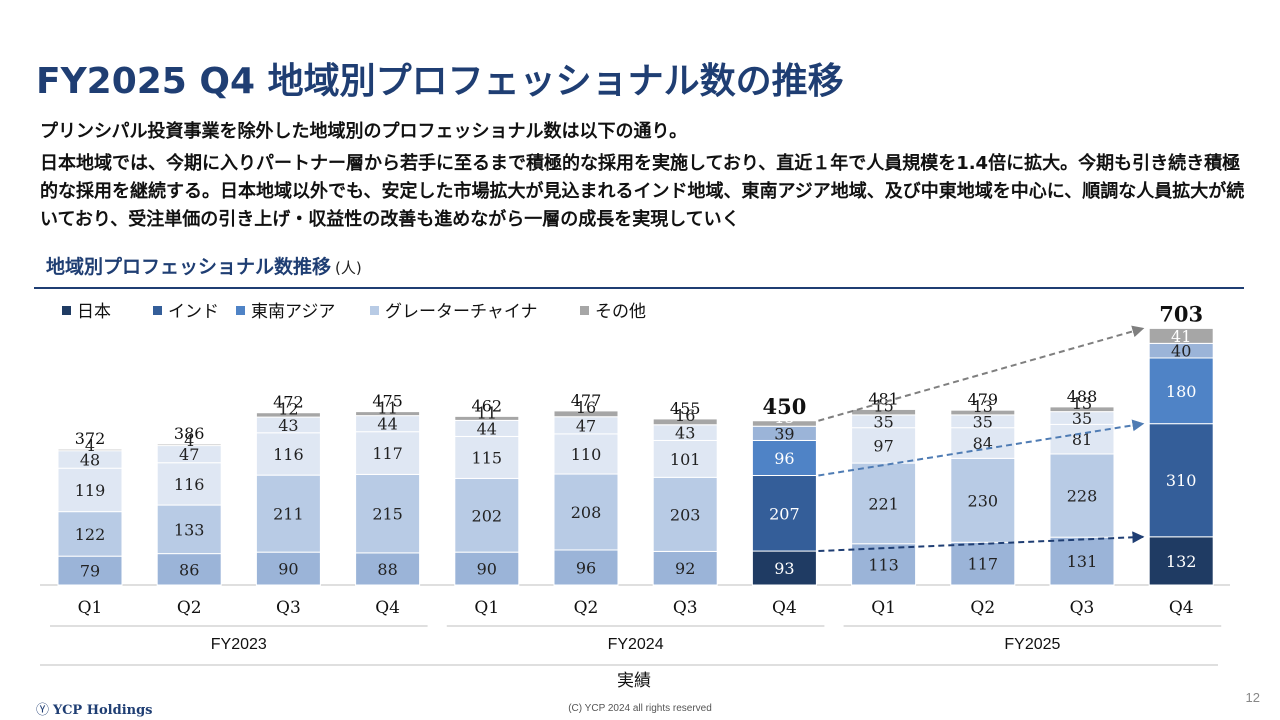 This screenshot has height=720, width=1280. I want to click on bar-total-label: 450, so click(784, 406).